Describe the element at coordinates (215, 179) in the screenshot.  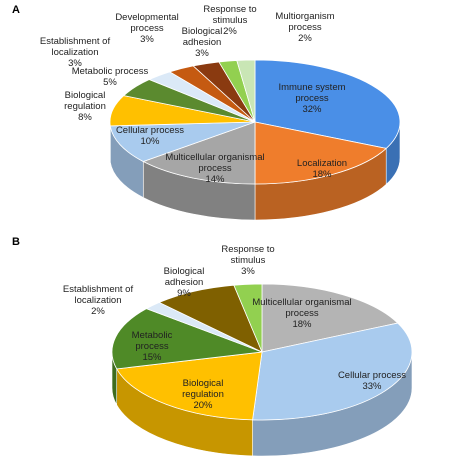
I see `value-label: 14%` at that location.